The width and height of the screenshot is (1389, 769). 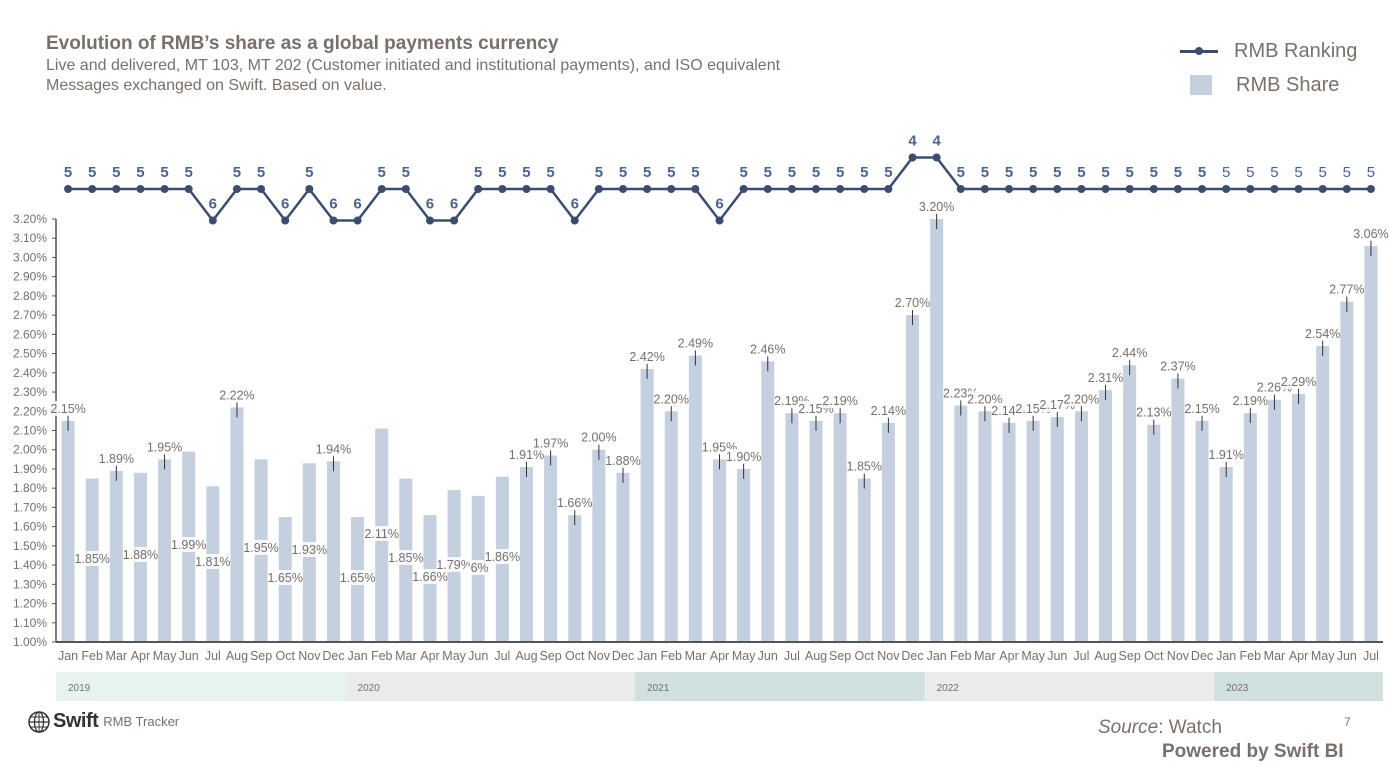 I want to click on bar-value-label: 3.20%, so click(x=936, y=207).